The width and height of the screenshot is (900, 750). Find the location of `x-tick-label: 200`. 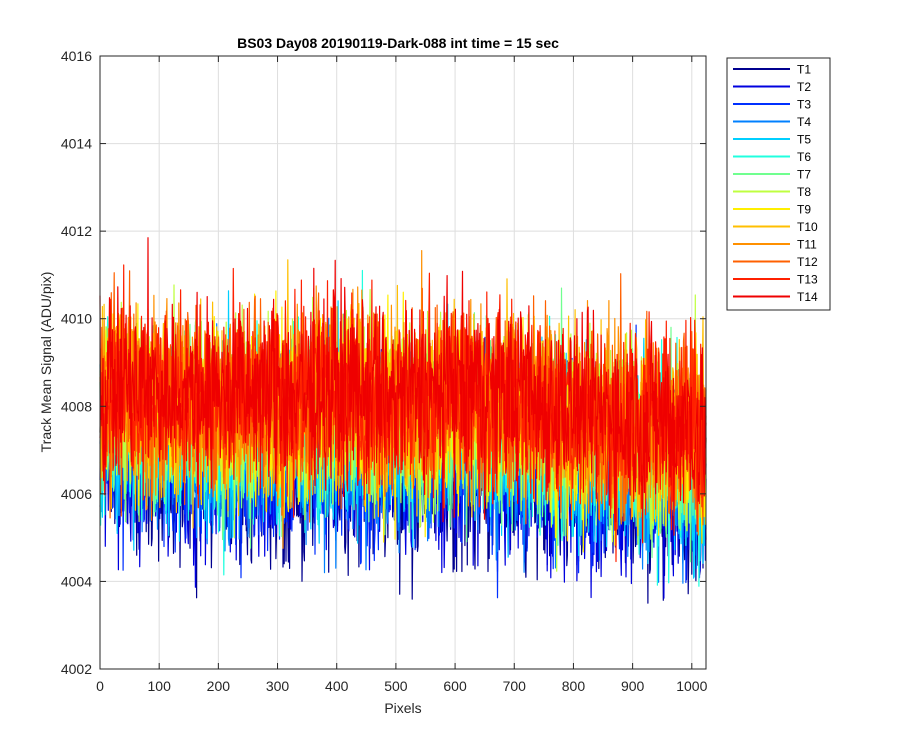

x-tick-label: 200 is located at coordinates (219, 686).